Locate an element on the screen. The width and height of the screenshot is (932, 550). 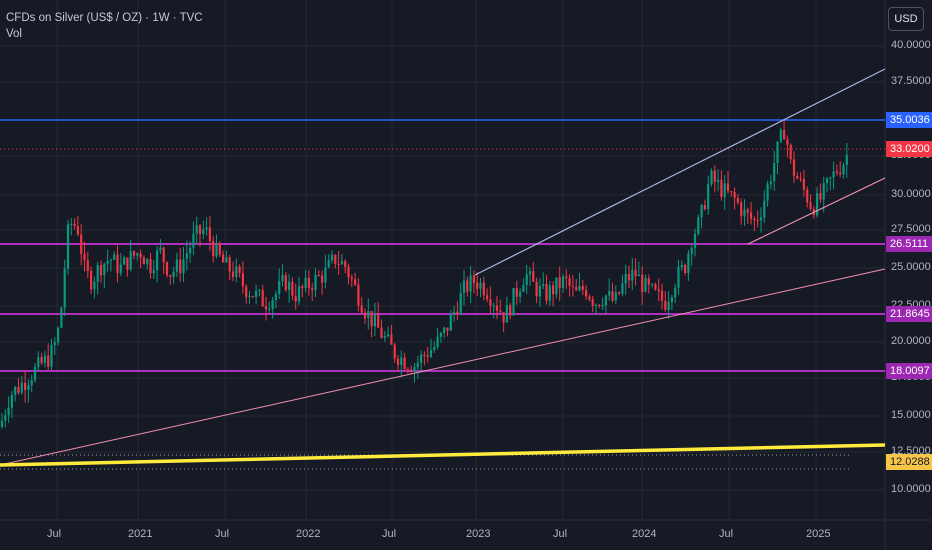
symbol-title: CFDs on Silver (US$ / OZ) · 1W · TVC is located at coordinates (104, 18).